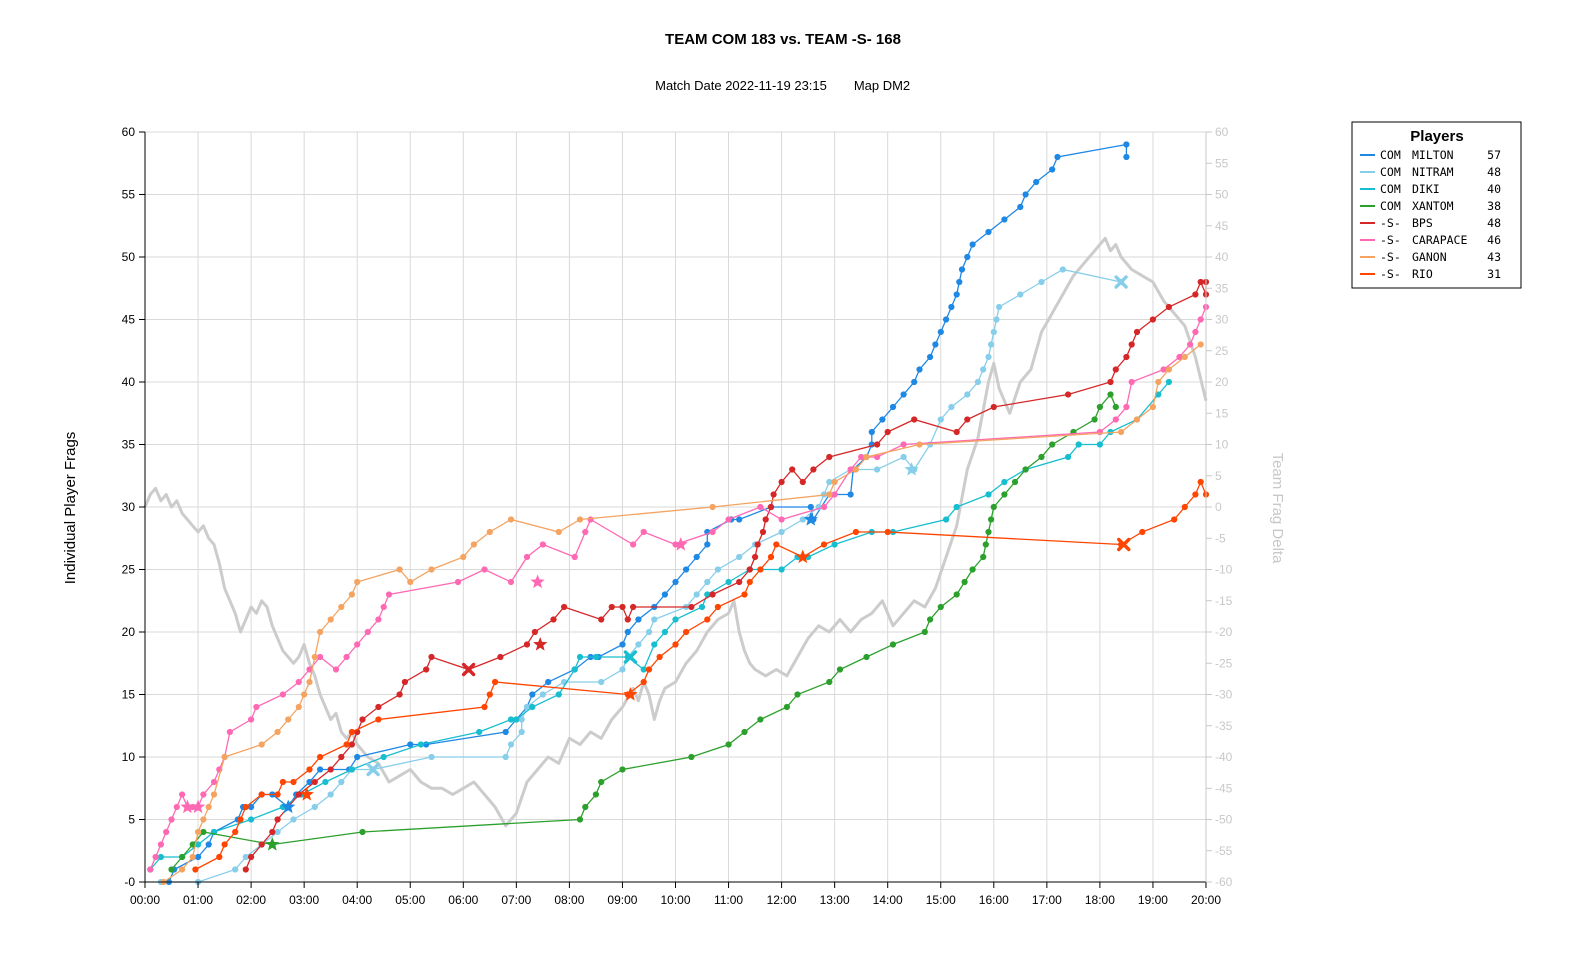 The image size is (1584, 961). Describe the element at coordinates (783, 39) in the screenshot. I see `chart-title: TEAM COM 183 vs. TEAM -S- 168` at that location.